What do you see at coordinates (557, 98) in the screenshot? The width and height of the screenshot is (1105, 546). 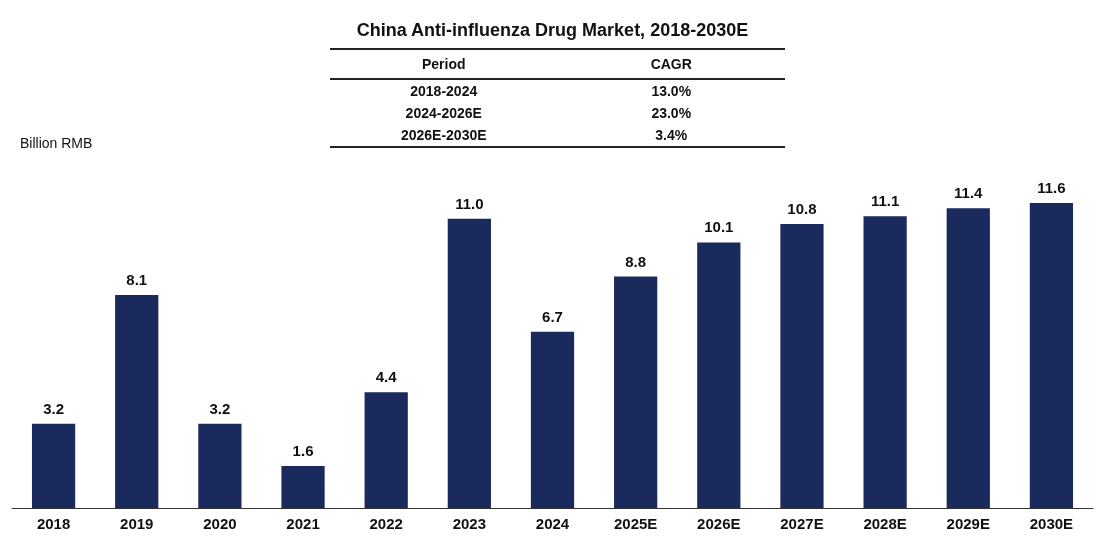 I see `cagr-table: Period CAGR 2018-2024 13.0% 2024-2026E 23.0% 2026E-2030E 3.4%` at bounding box center [557, 98].